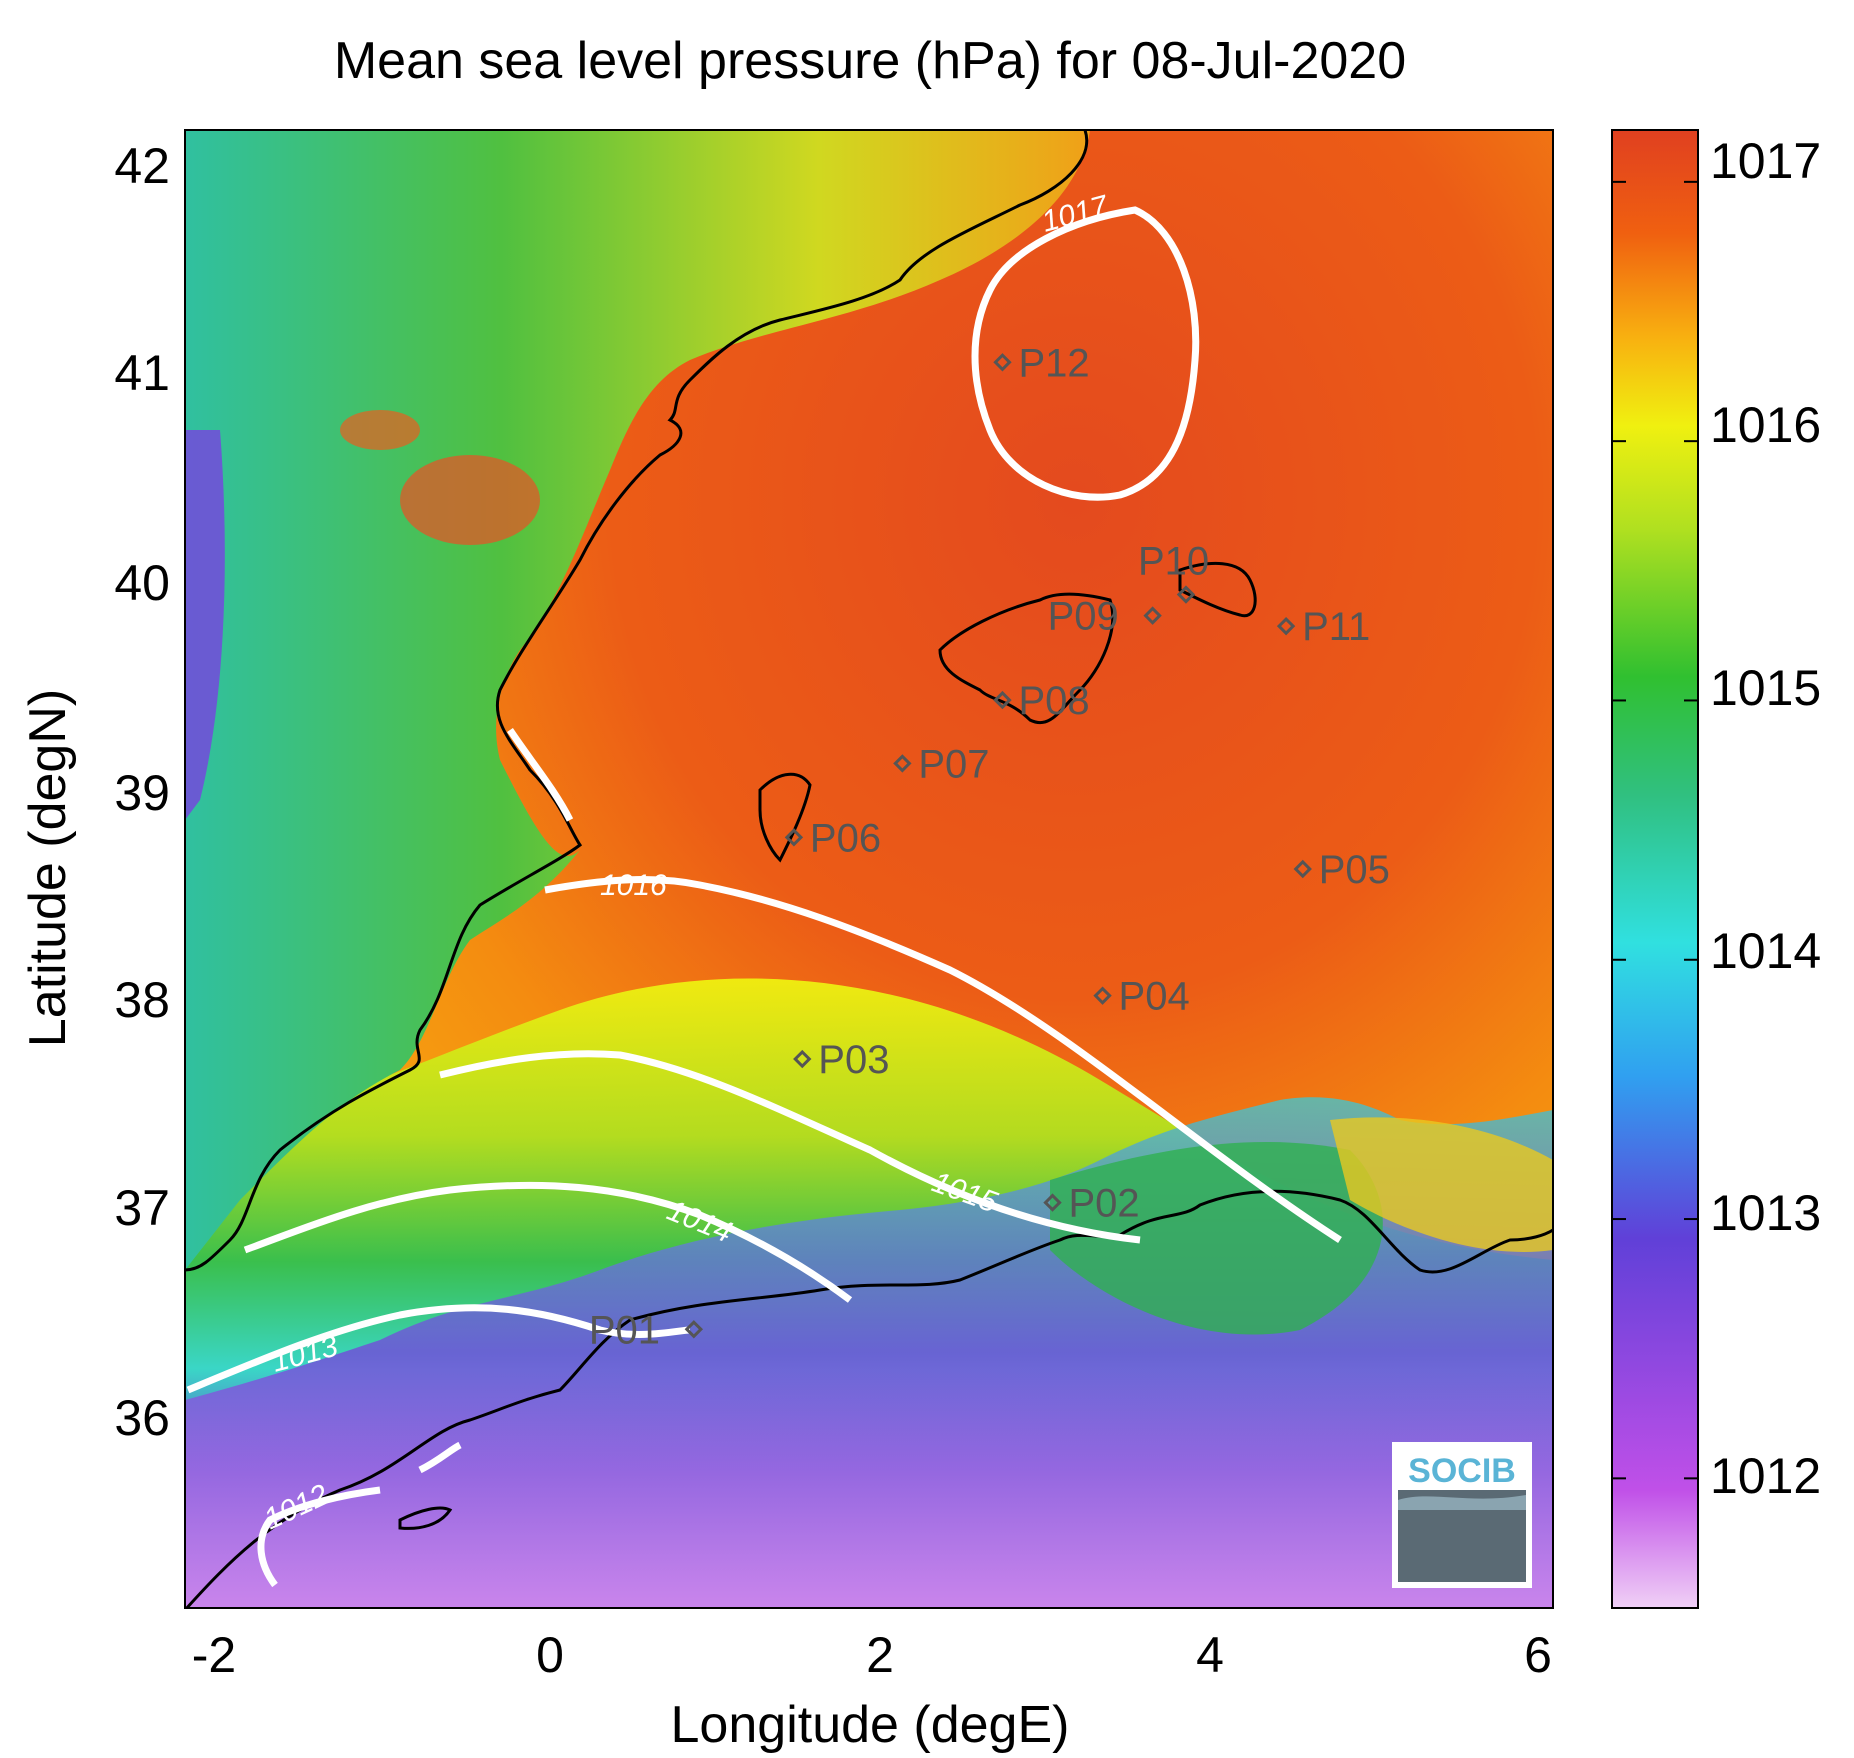  I want to click on point-p07: P07, so click(941, 764).